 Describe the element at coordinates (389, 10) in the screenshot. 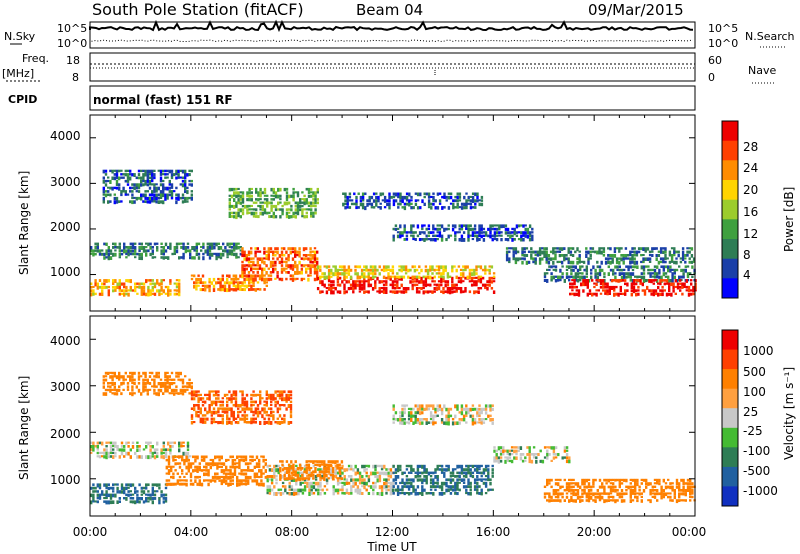

I see `beam-label: Beam 04` at that location.